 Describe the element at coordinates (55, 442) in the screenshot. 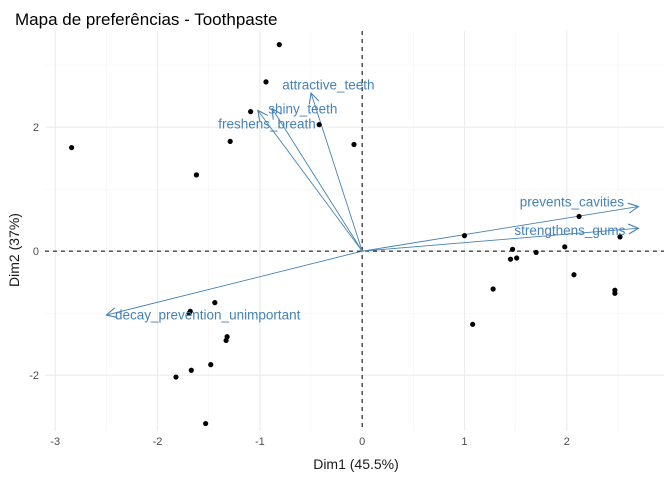

I see `x-tick-label: -3` at that location.